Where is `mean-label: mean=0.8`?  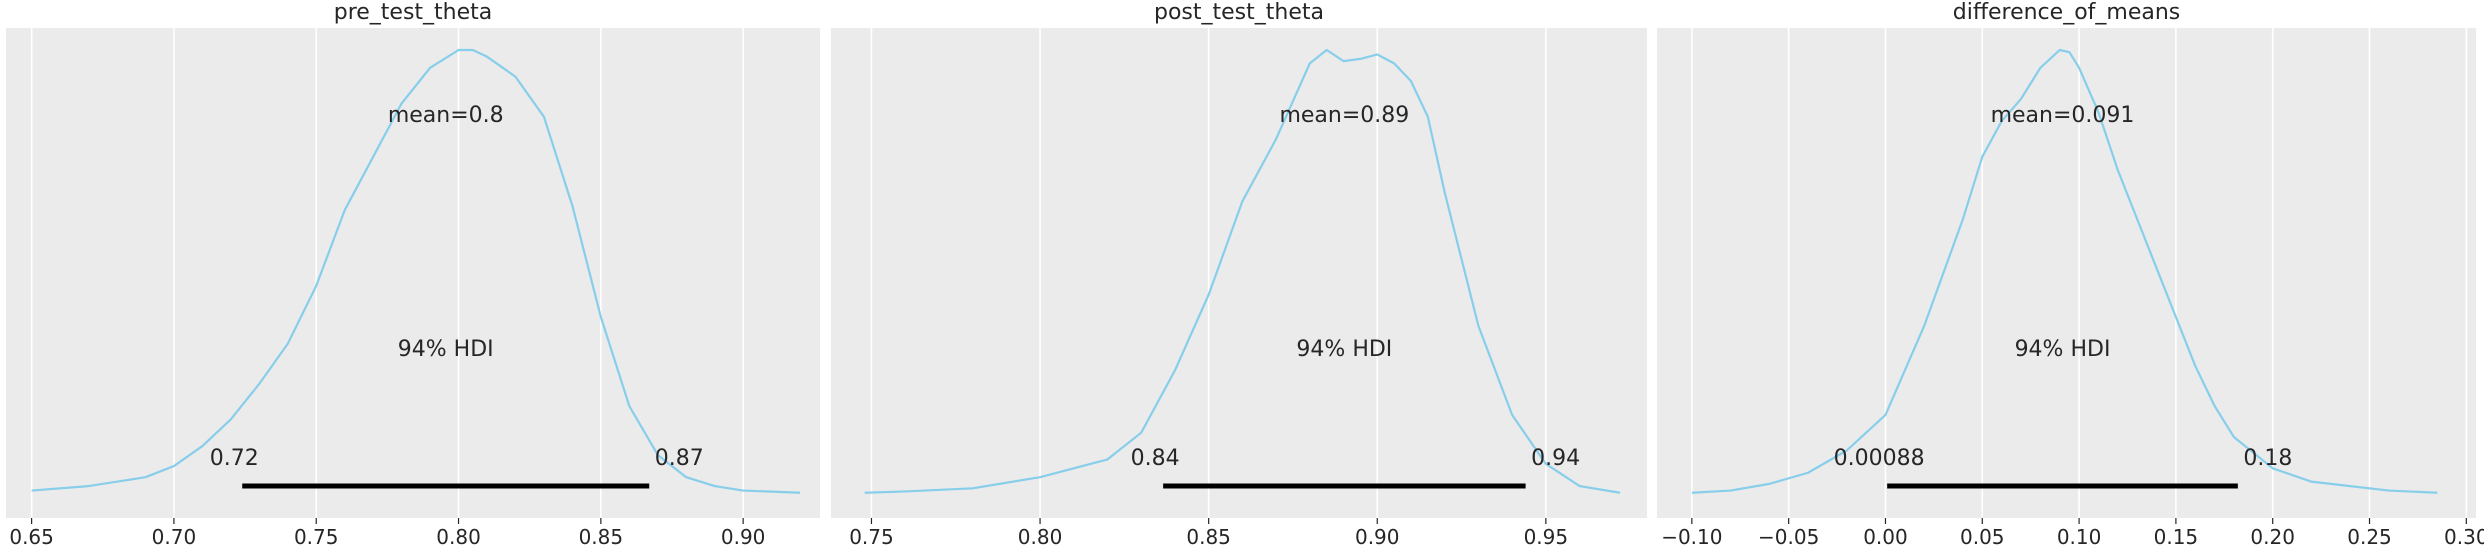
mean-label: mean=0.8 is located at coordinates (446, 115).